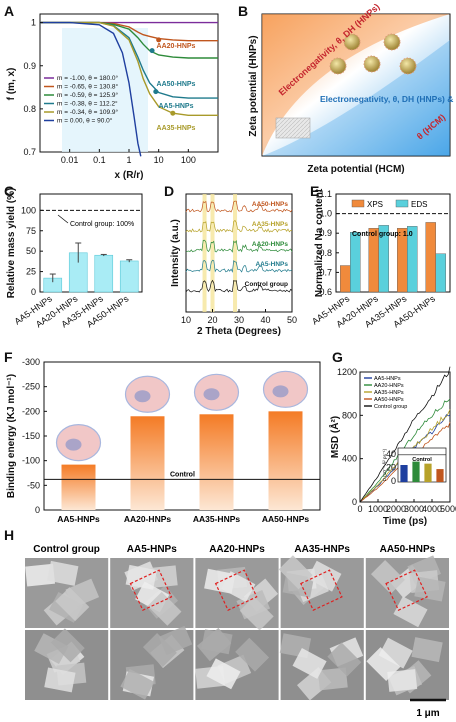  Describe the element at coordinates (175, 253) in the screenshot. I see `panel-d-y-label: Intensity (a.u.)` at that location.